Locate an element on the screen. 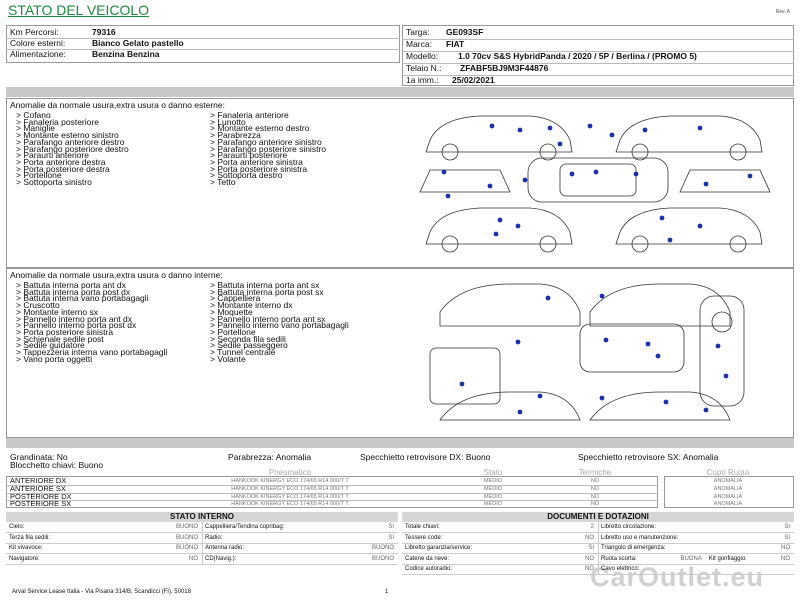  anomaly-item: > Vano porta oggetti is located at coordinates (54, 358).